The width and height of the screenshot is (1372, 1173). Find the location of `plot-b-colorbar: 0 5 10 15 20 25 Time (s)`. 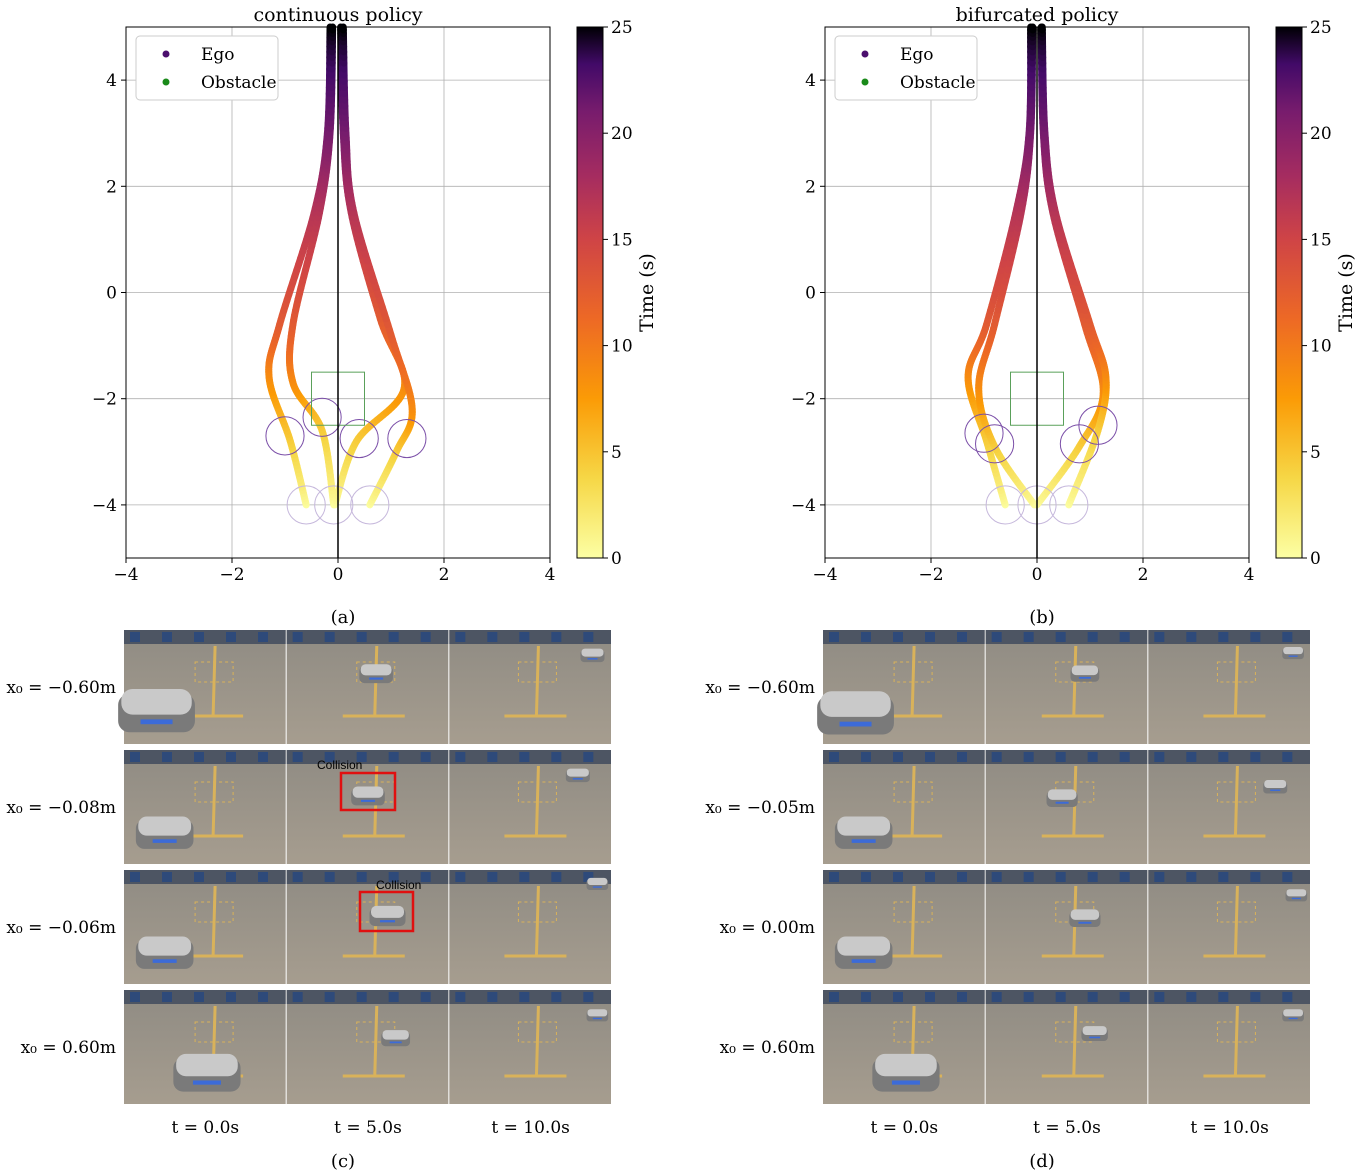

plot-b-colorbar: 0 5 10 15 20 25 Time (s) is located at coordinates (1316, 293).